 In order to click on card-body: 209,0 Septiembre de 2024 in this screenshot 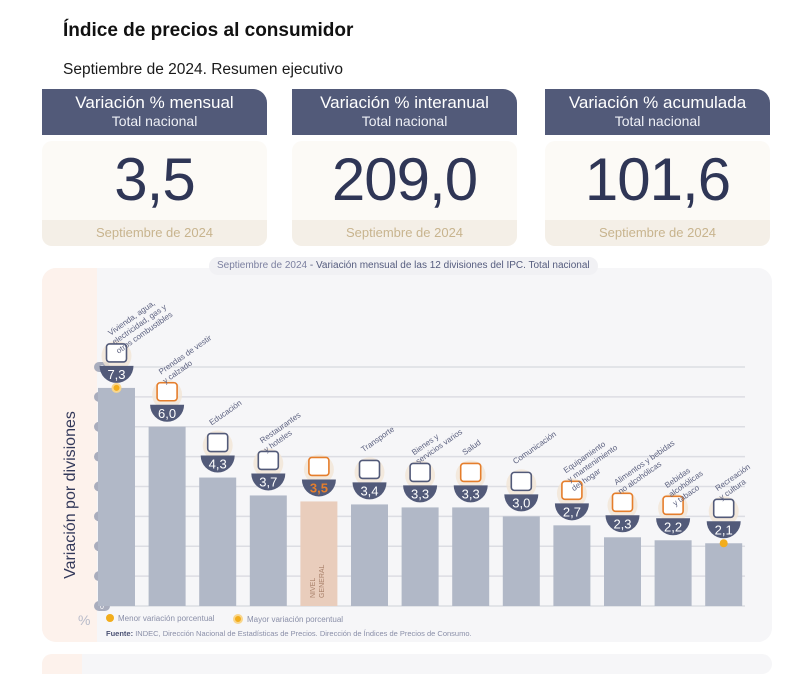, I will do `click(404, 193)`.